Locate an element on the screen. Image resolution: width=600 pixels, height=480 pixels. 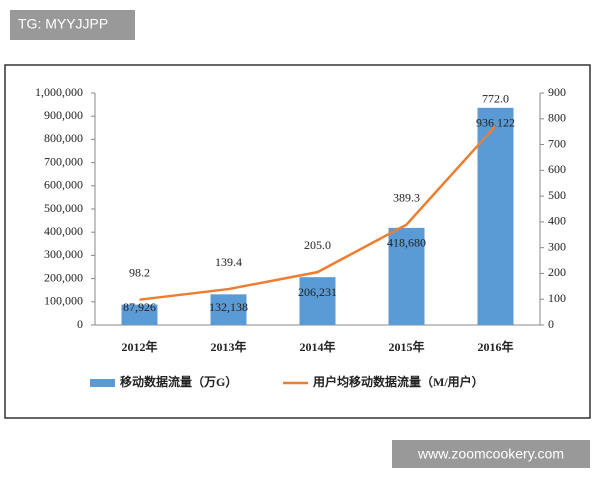
y2-tick-label: 400 is located at coordinates (557, 221).